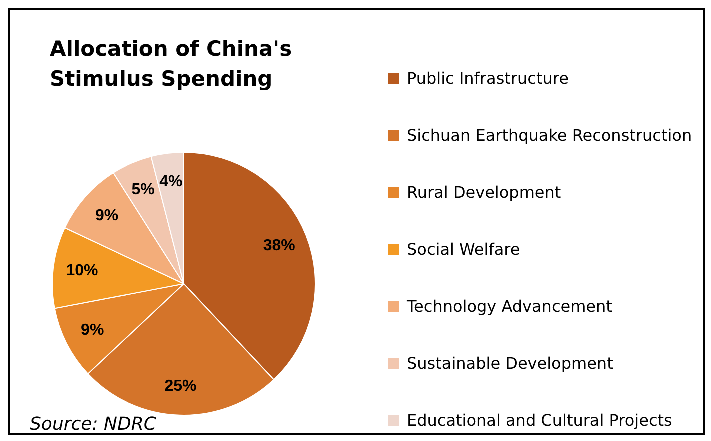 Image resolution: width=711 pixels, height=441 pixels. What do you see at coordinates (180, 386) in the screenshot?
I see `data-label: 25%` at bounding box center [180, 386].